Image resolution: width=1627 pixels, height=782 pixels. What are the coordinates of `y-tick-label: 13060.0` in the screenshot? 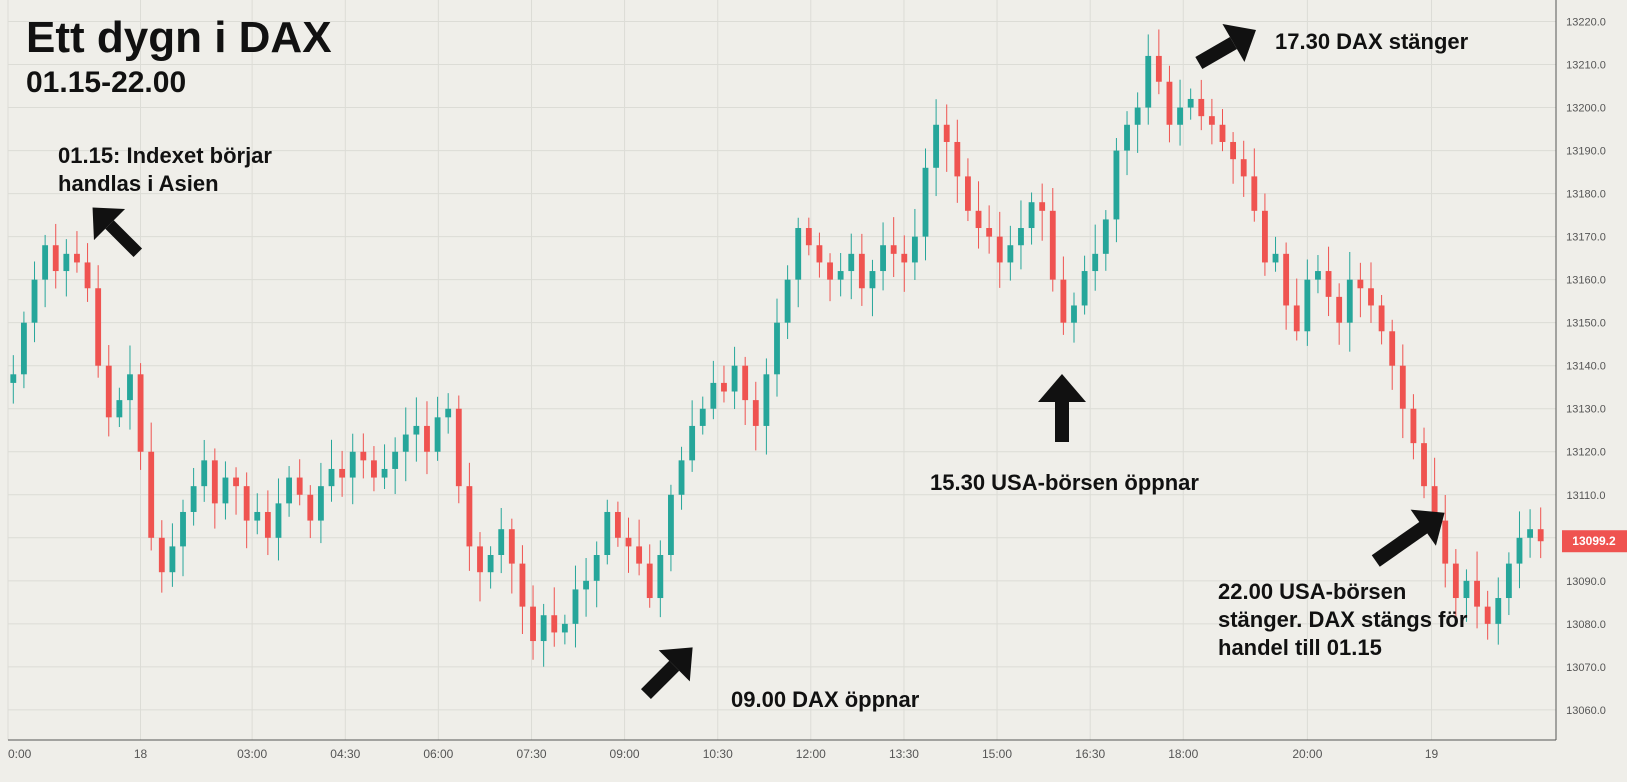 It's located at (1586, 711).